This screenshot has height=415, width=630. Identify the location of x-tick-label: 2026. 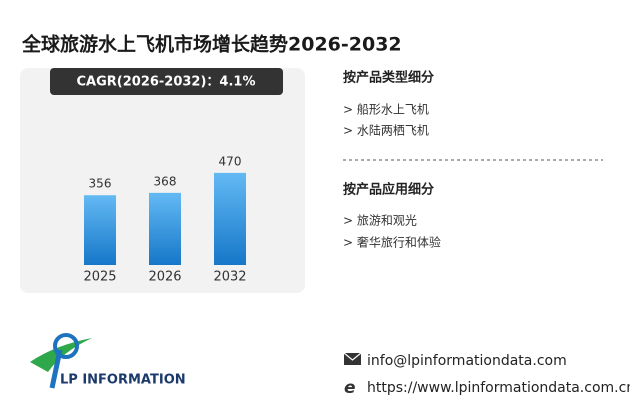
(164, 277).